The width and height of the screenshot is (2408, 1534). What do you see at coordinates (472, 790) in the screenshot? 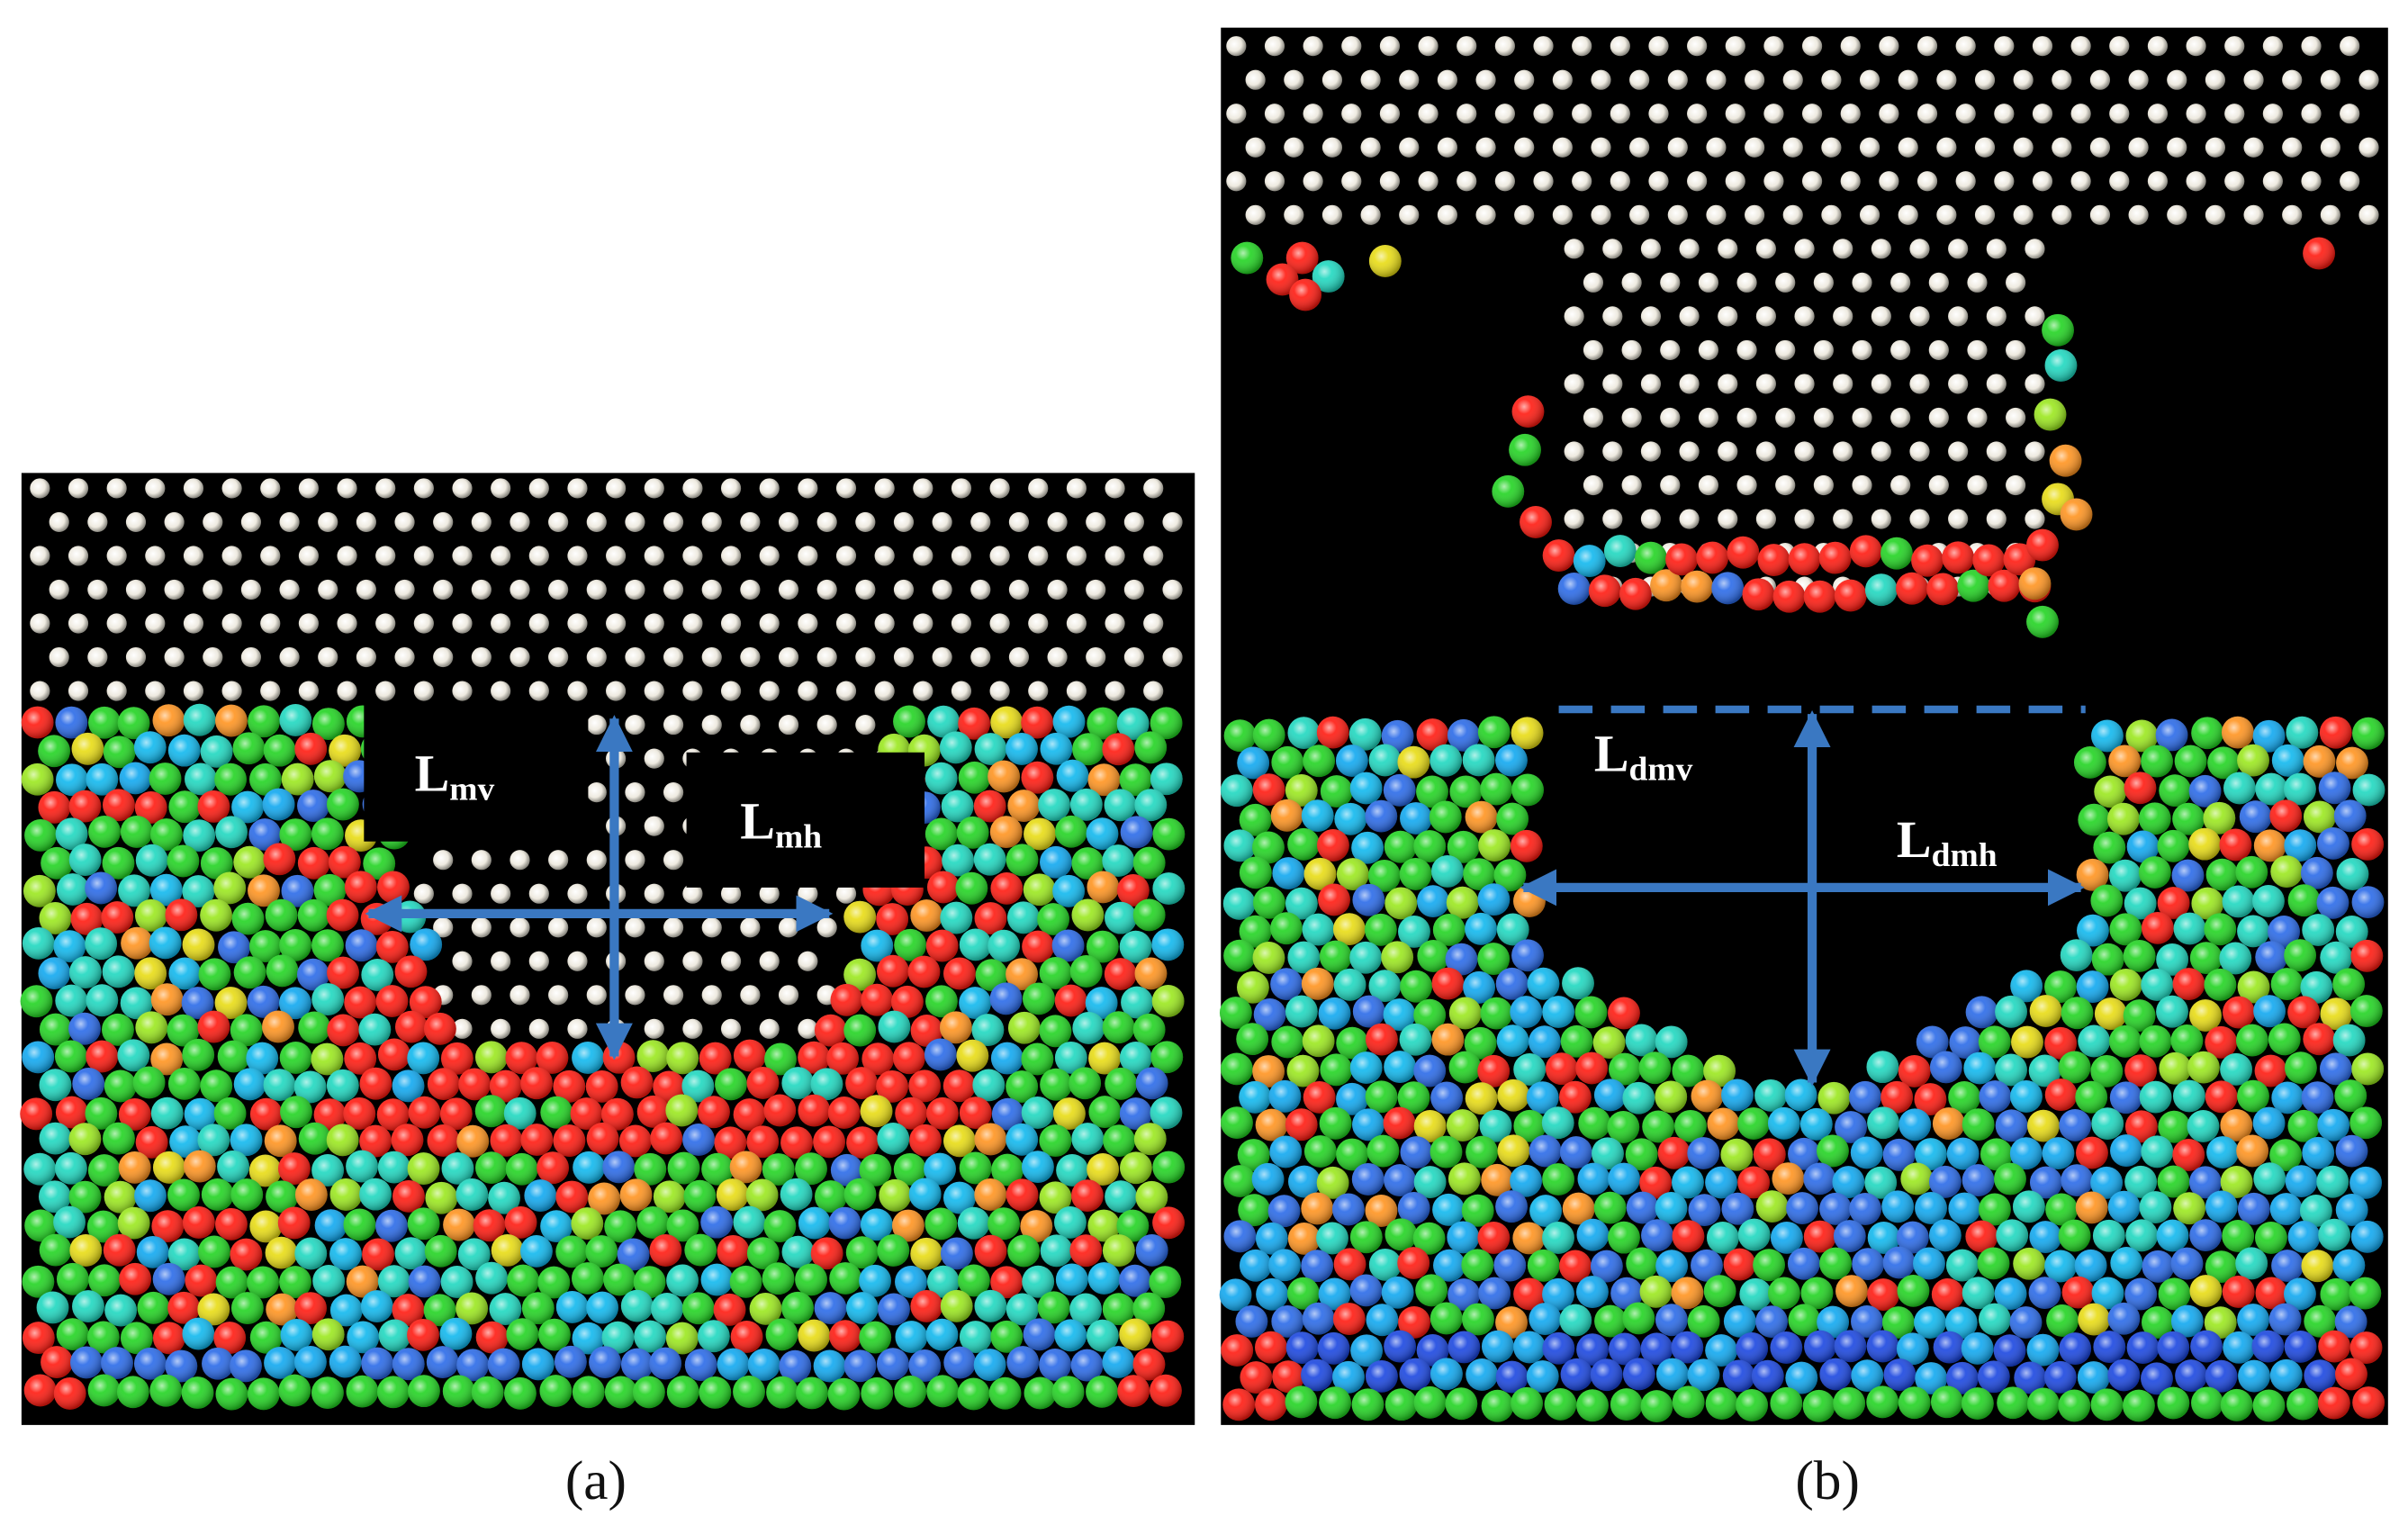
I see `annotation-sub: mv` at bounding box center [472, 790].